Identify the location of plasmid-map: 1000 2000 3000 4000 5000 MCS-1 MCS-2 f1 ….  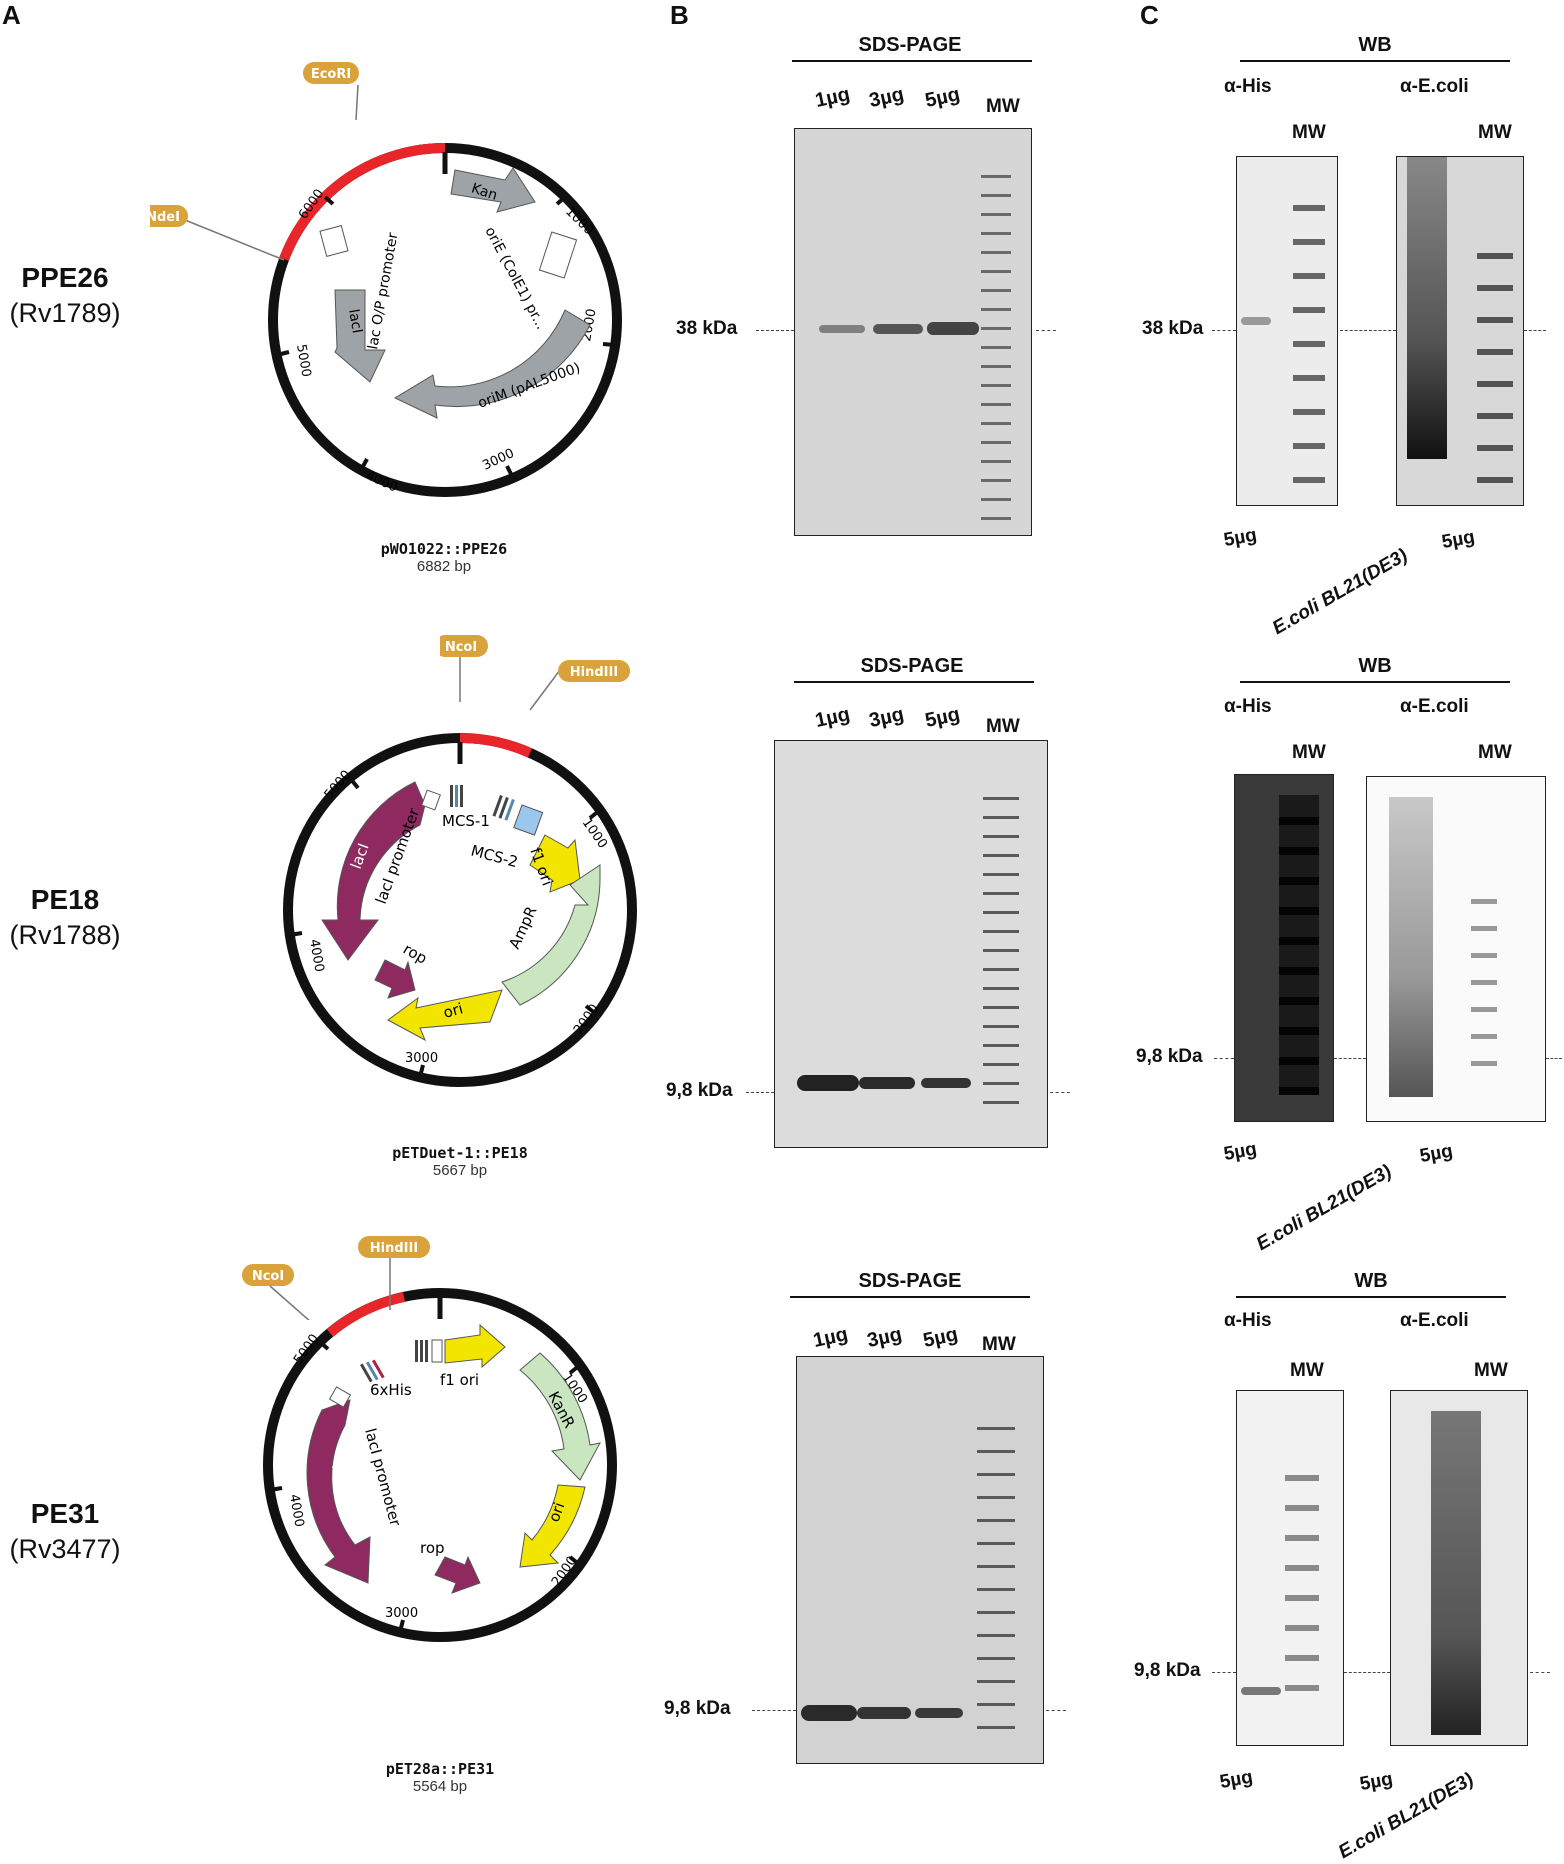
(460, 910).